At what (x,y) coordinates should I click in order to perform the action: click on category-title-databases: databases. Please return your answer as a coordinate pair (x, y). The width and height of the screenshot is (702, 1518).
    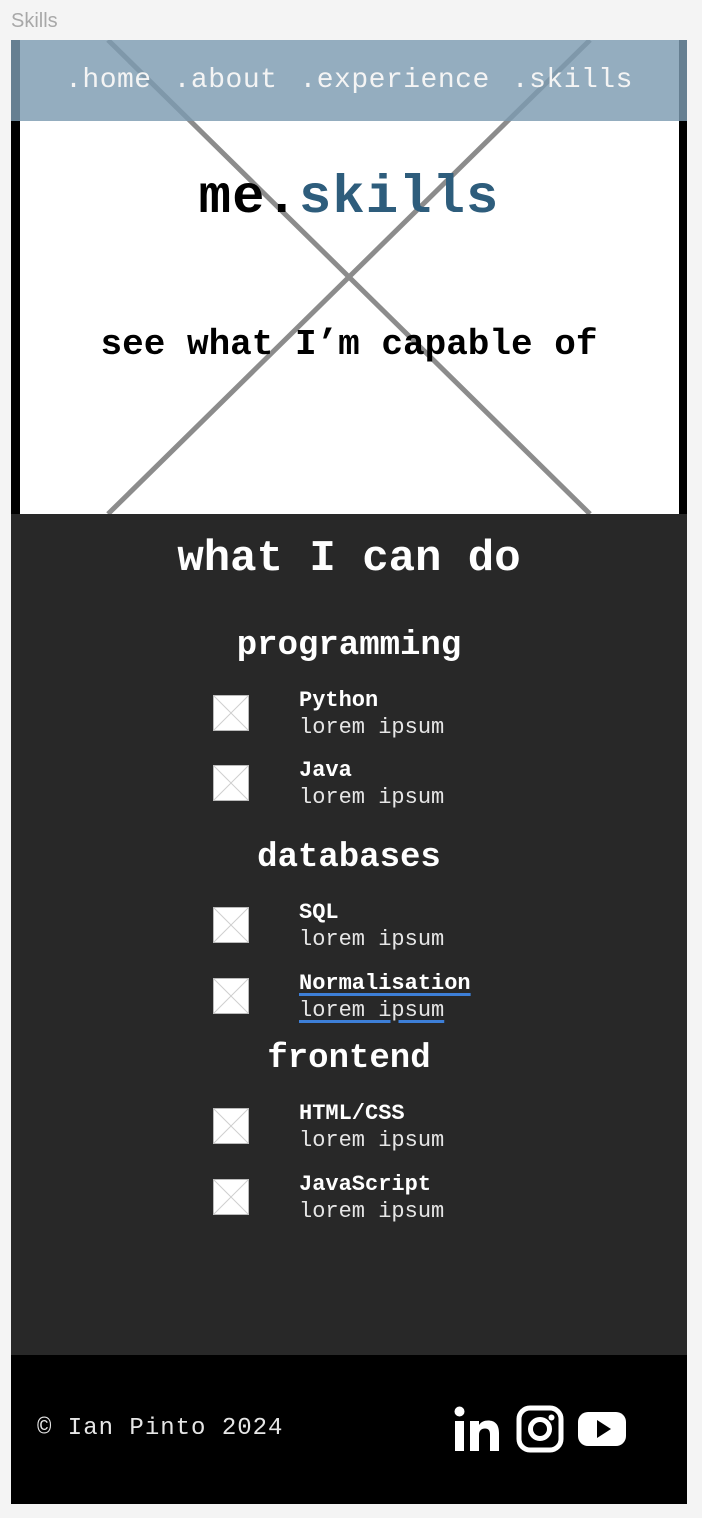
    Looking at the image, I should click on (349, 858).